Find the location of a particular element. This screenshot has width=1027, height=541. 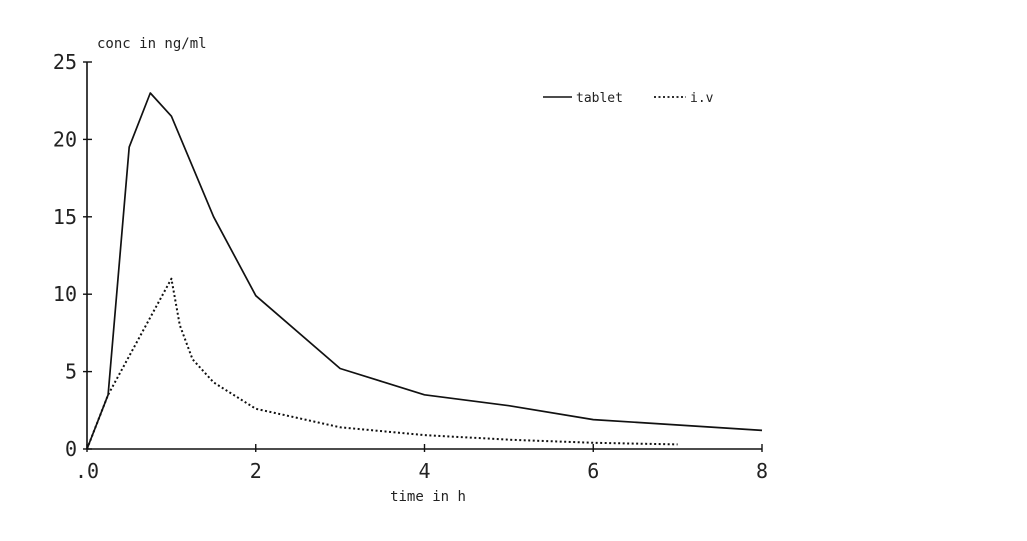

x-tick-label: 4 is located at coordinates (424, 471).